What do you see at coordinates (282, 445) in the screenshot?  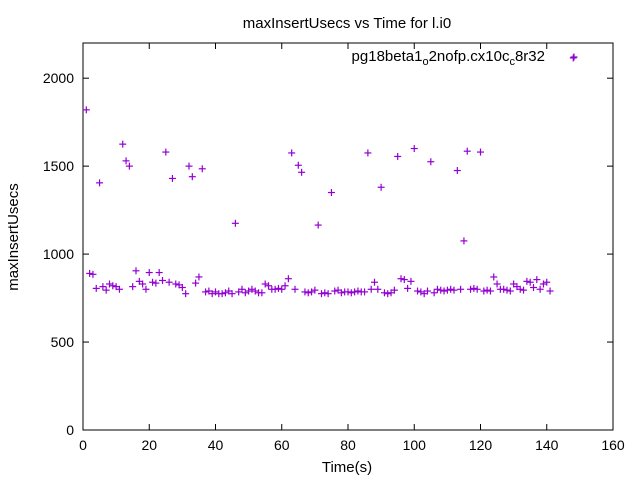 I see `x-tick-label: 60` at bounding box center [282, 445].